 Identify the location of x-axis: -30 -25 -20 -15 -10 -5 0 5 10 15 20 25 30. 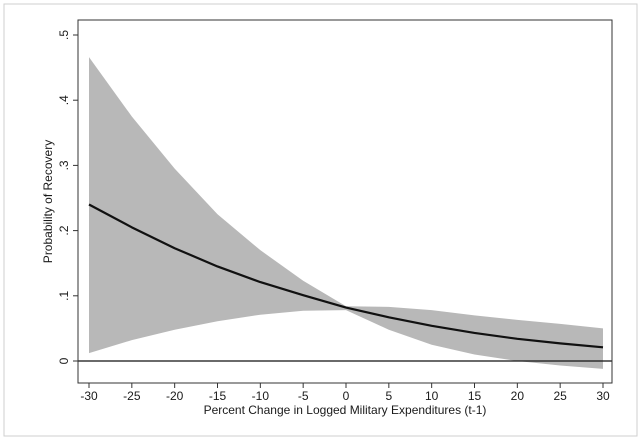
(345, 393).